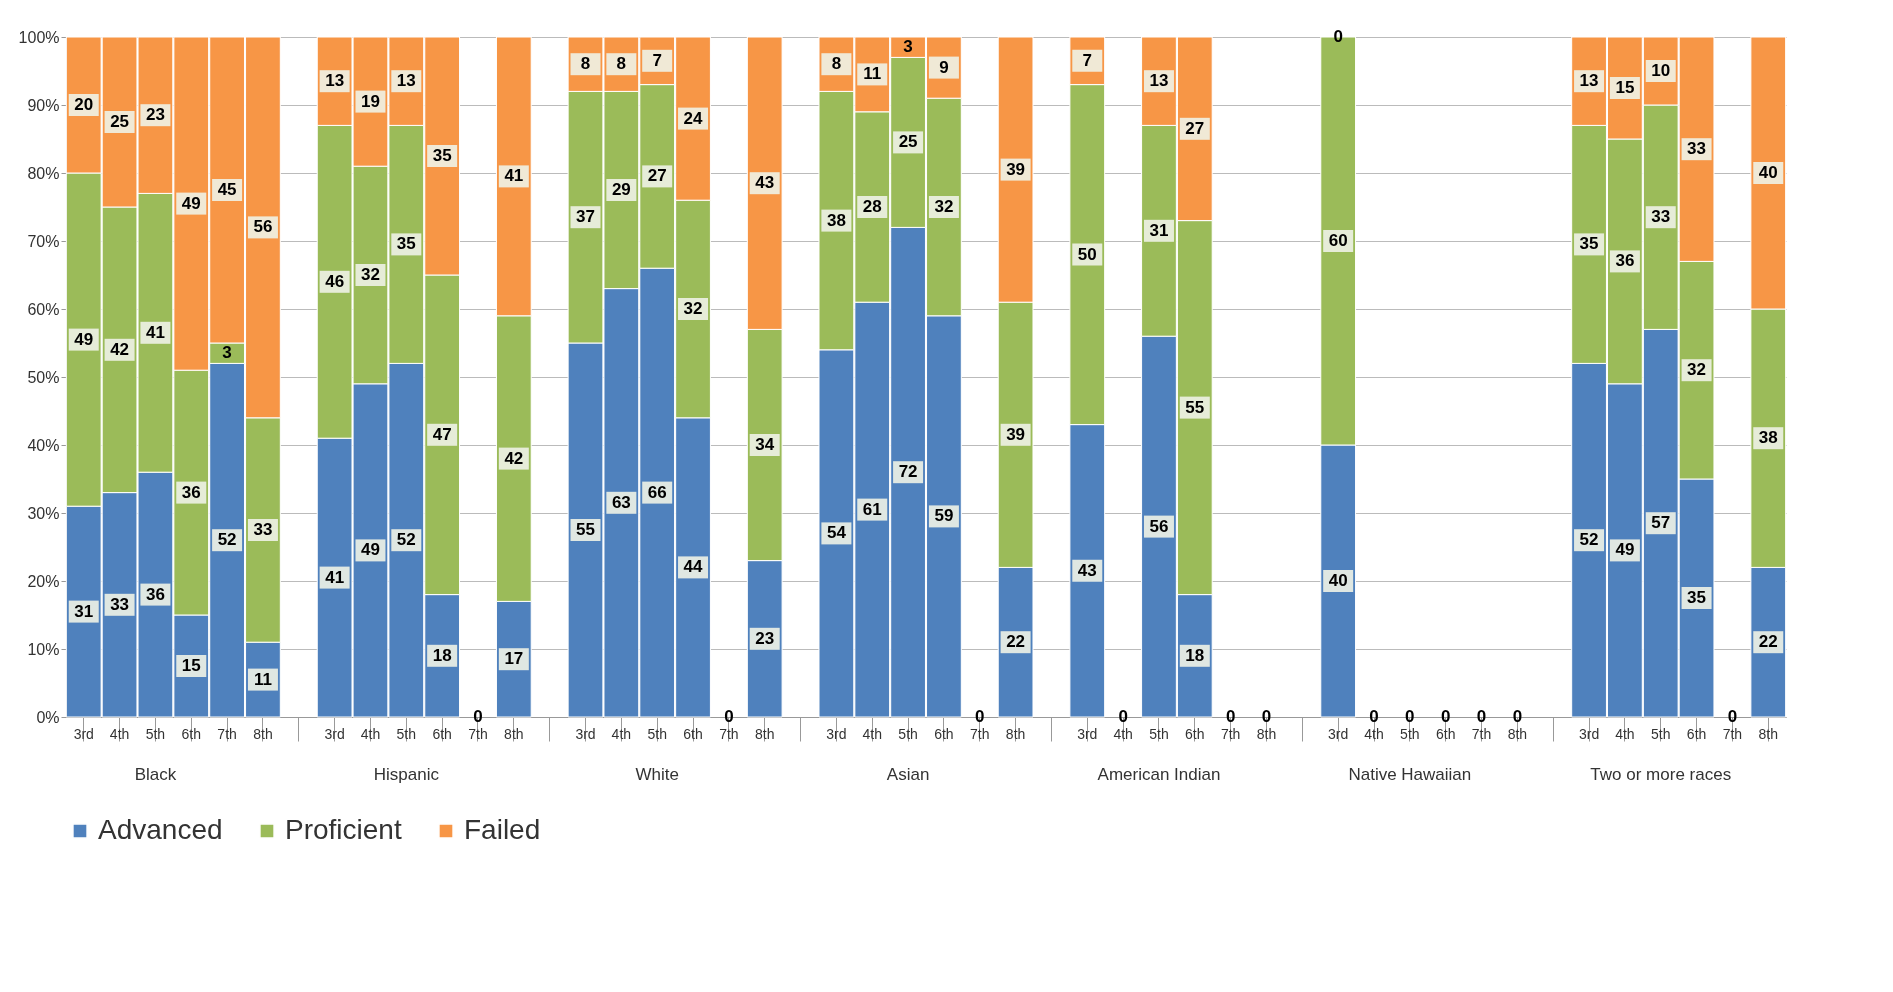 This screenshot has height=992, width=1893. Describe the element at coordinates (836, 533) in the screenshot. I see `data-label: 54` at that location.